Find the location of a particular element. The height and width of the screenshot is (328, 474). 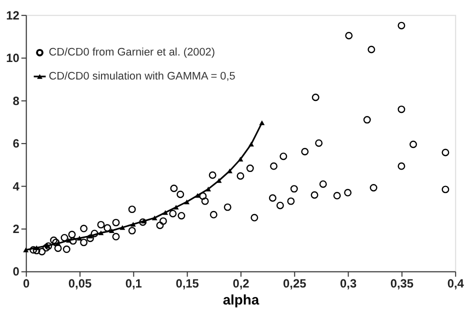

x-axis-title: alpha is located at coordinates (241, 300).